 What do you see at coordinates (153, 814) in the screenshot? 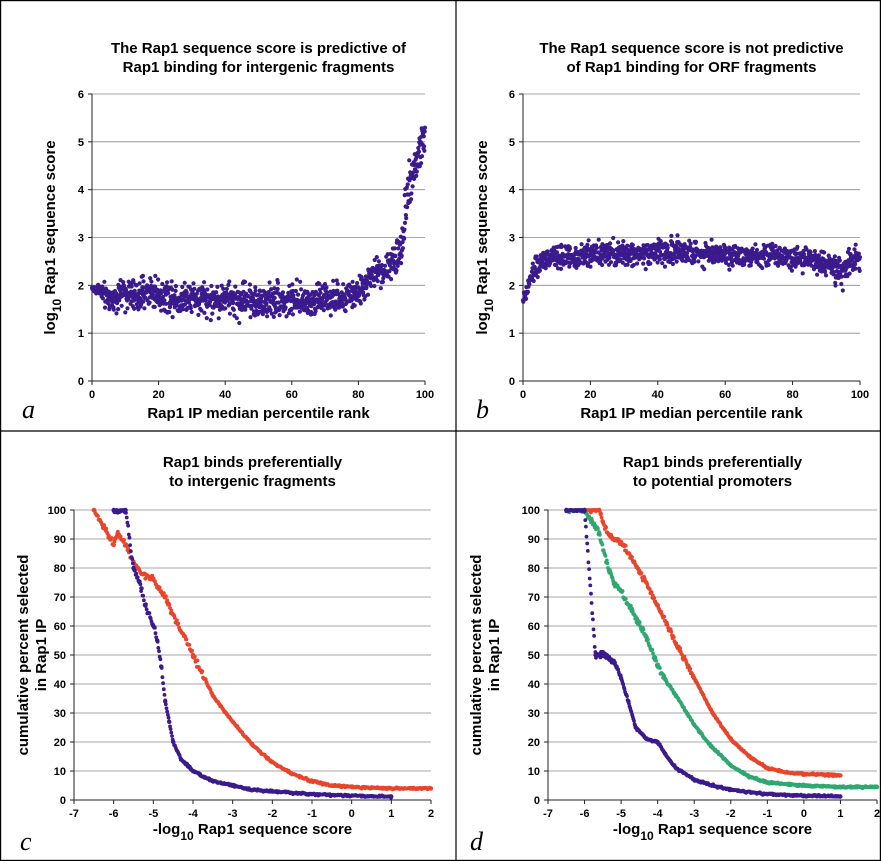
I see `x-tick-label: -5` at bounding box center [153, 814].